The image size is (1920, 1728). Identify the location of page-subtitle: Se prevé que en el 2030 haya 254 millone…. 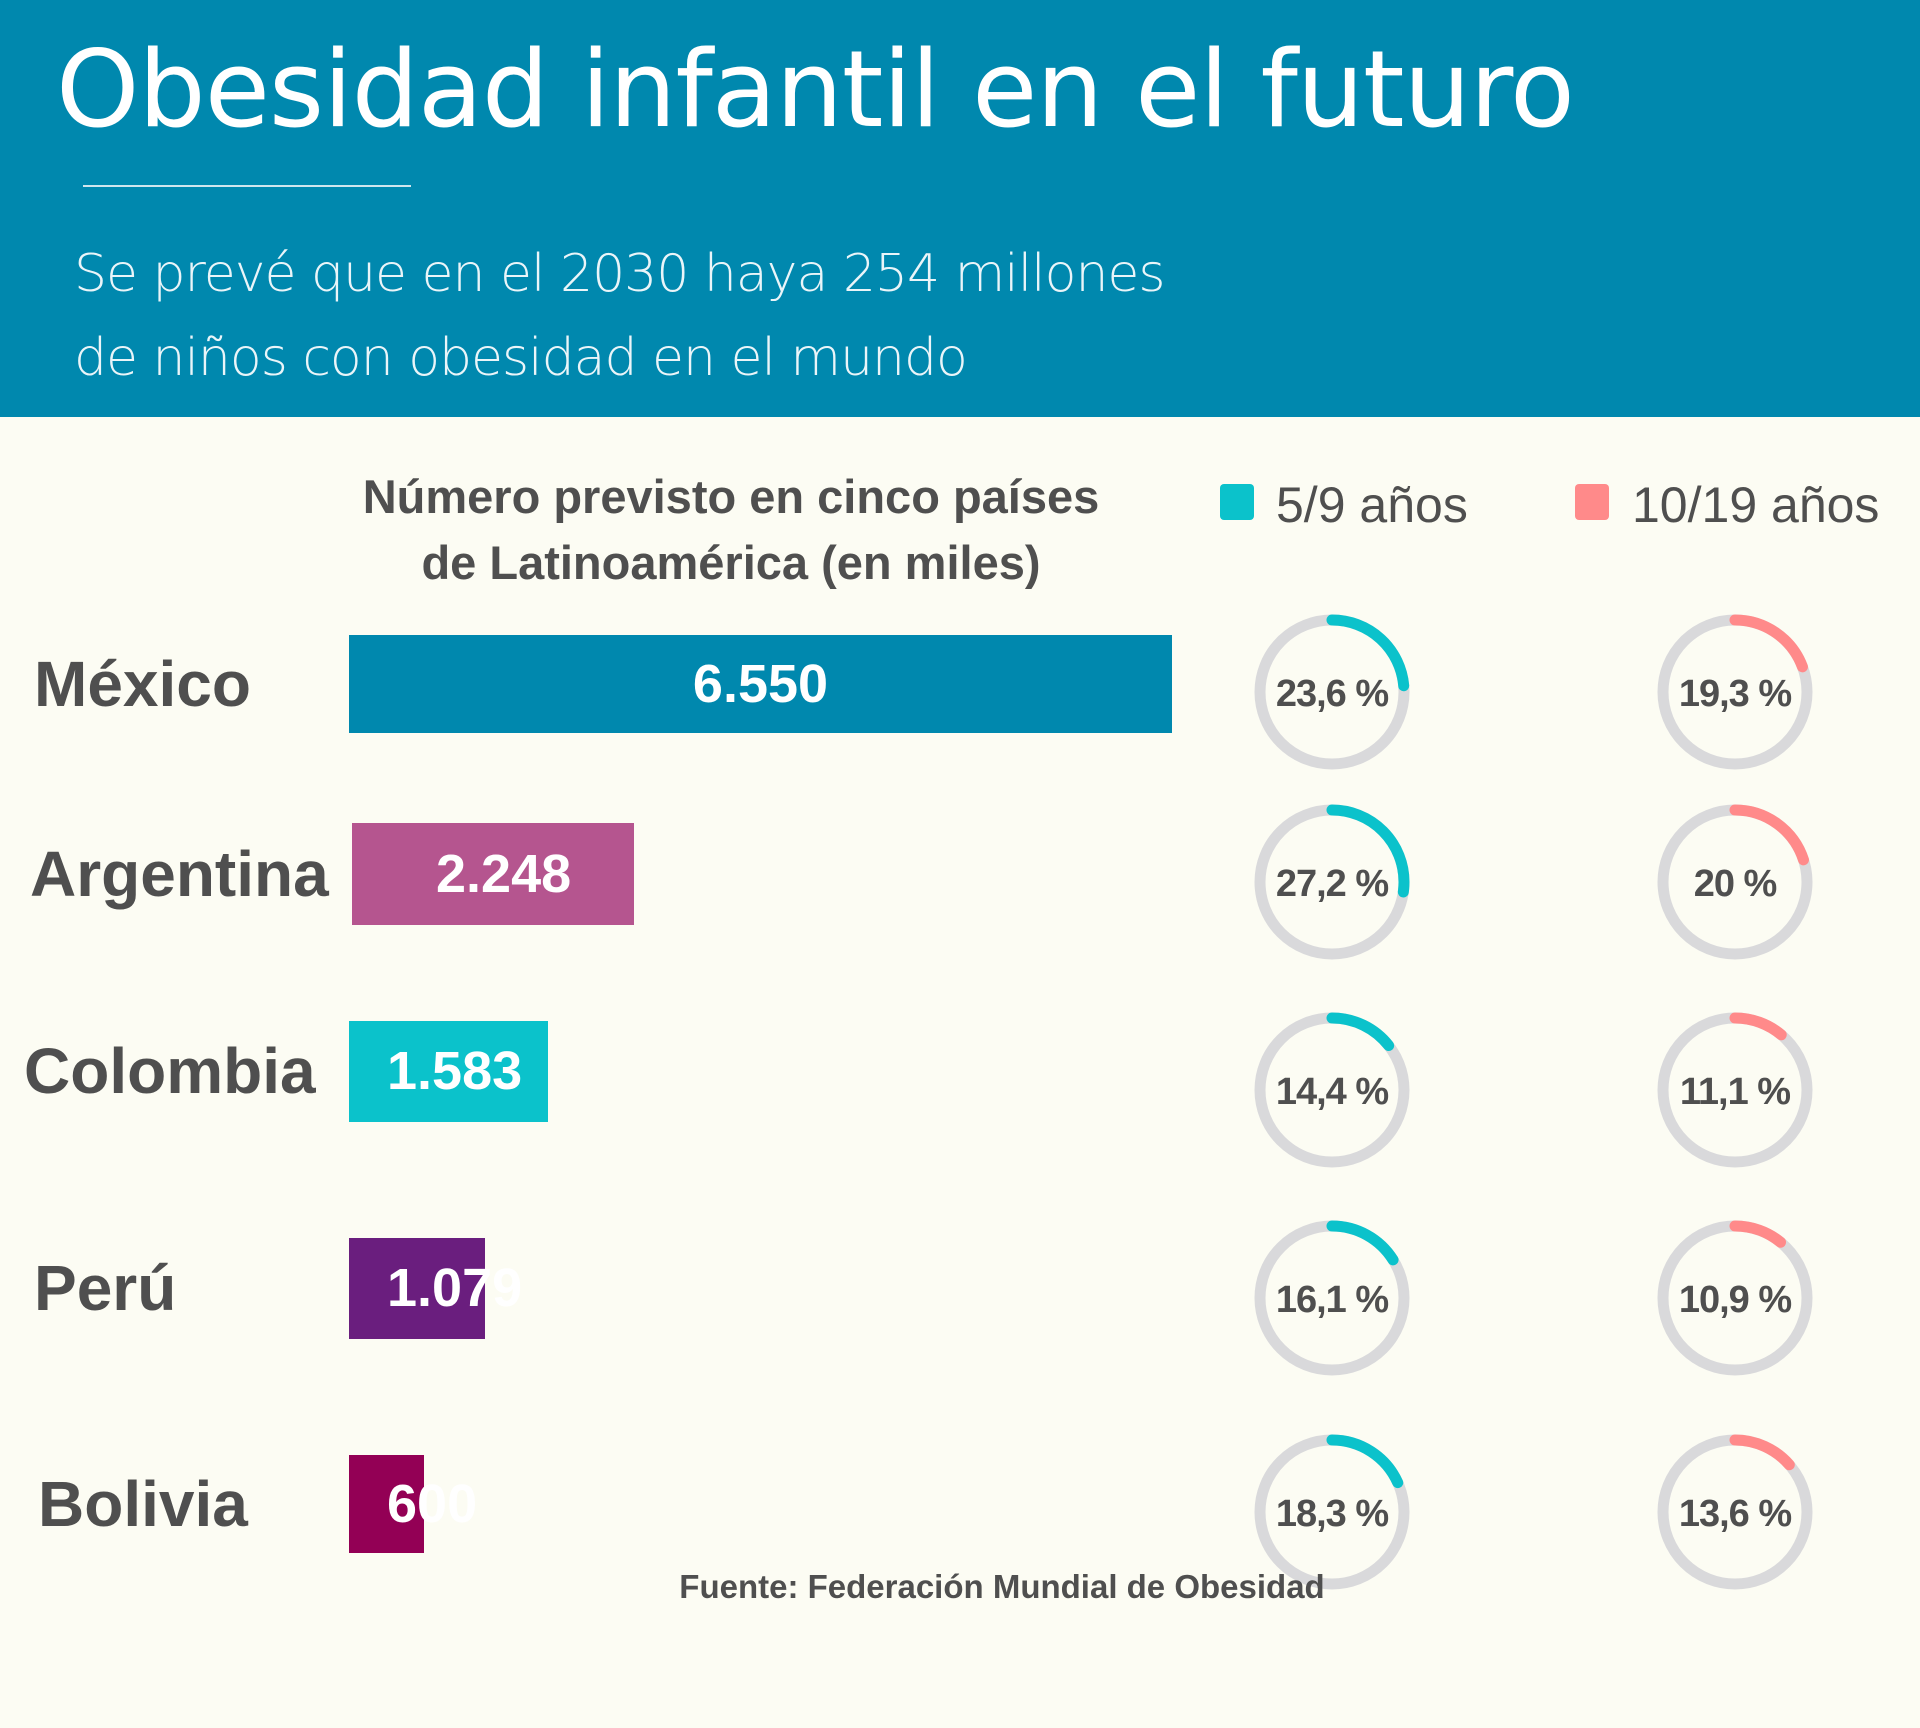
(619, 316).